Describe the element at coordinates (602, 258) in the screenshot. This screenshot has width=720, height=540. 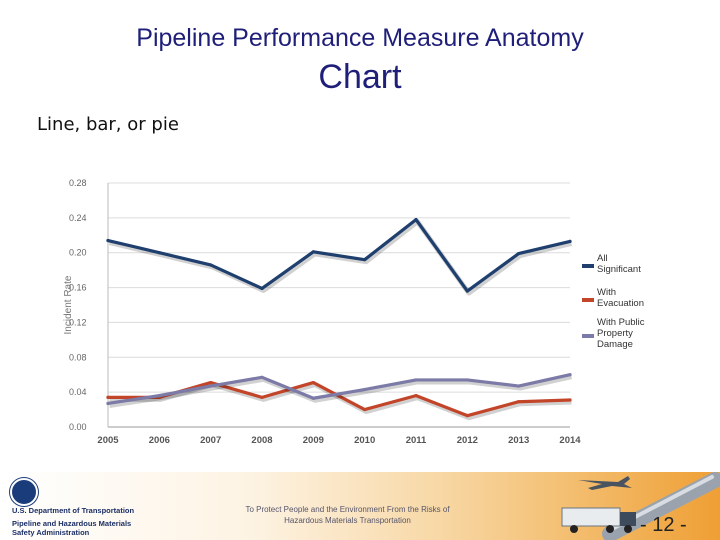
I see `legend-label: All` at that location.